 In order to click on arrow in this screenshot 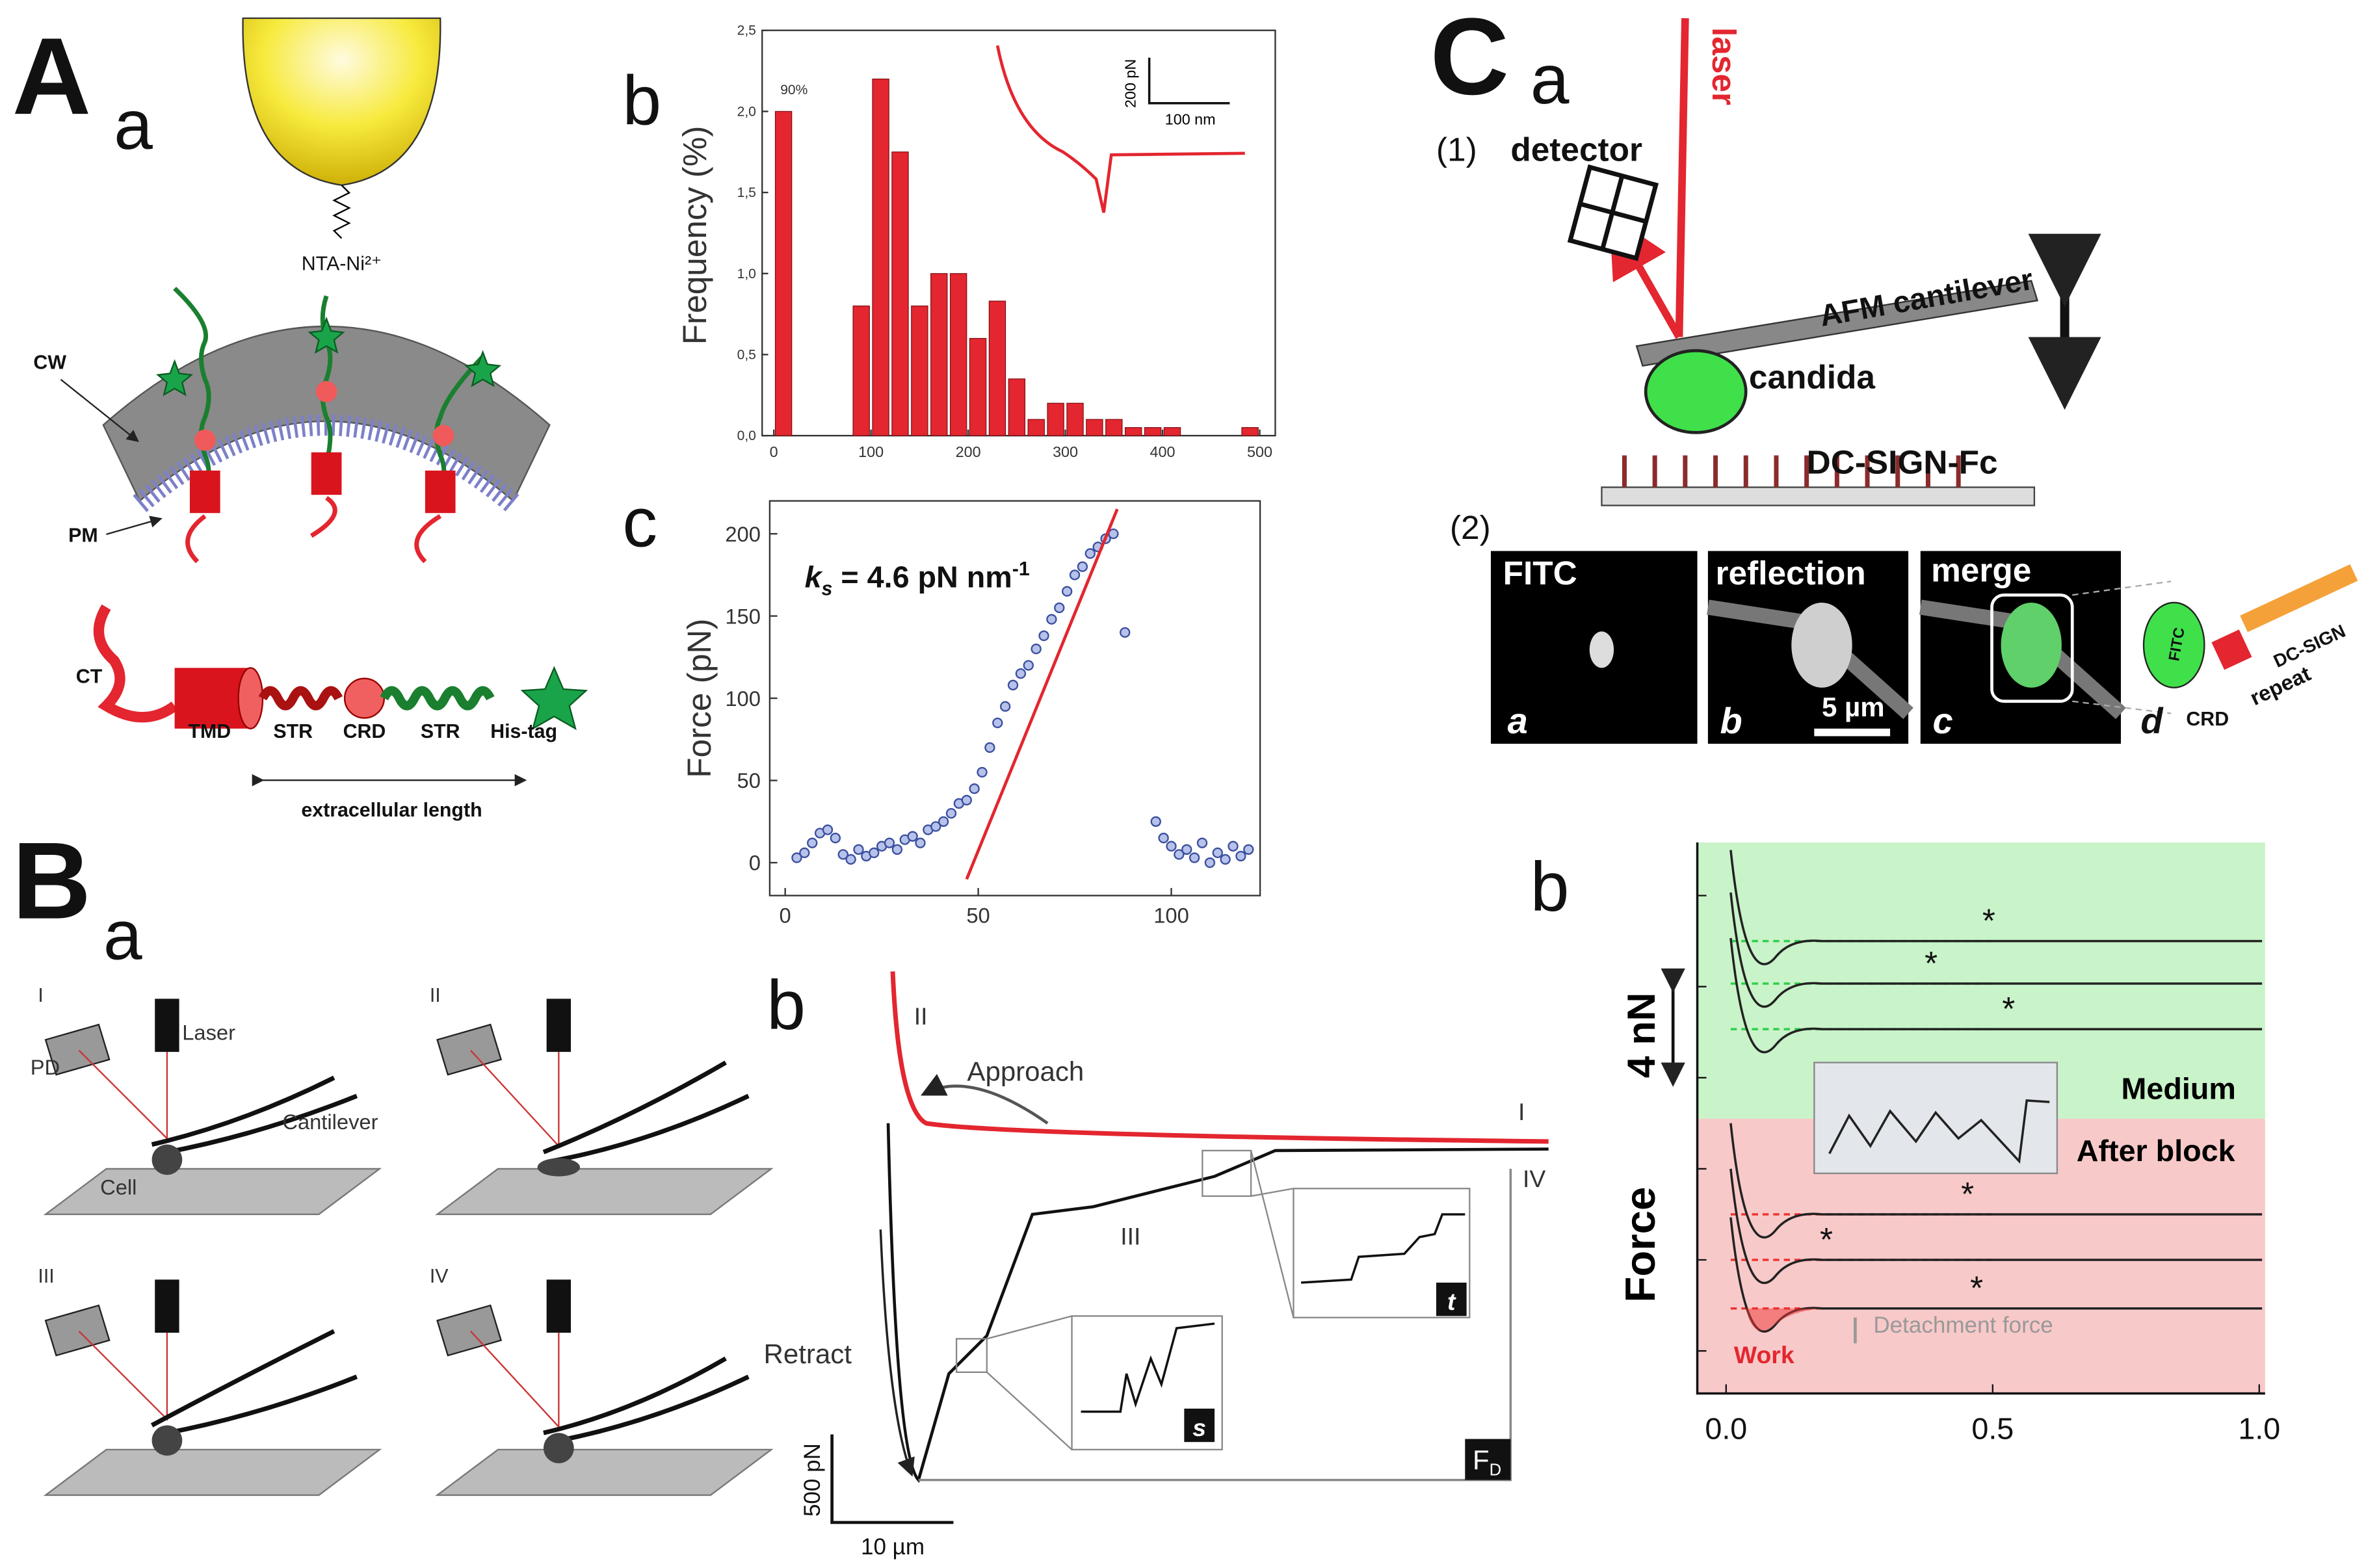, I will do `click(99, 410)`.